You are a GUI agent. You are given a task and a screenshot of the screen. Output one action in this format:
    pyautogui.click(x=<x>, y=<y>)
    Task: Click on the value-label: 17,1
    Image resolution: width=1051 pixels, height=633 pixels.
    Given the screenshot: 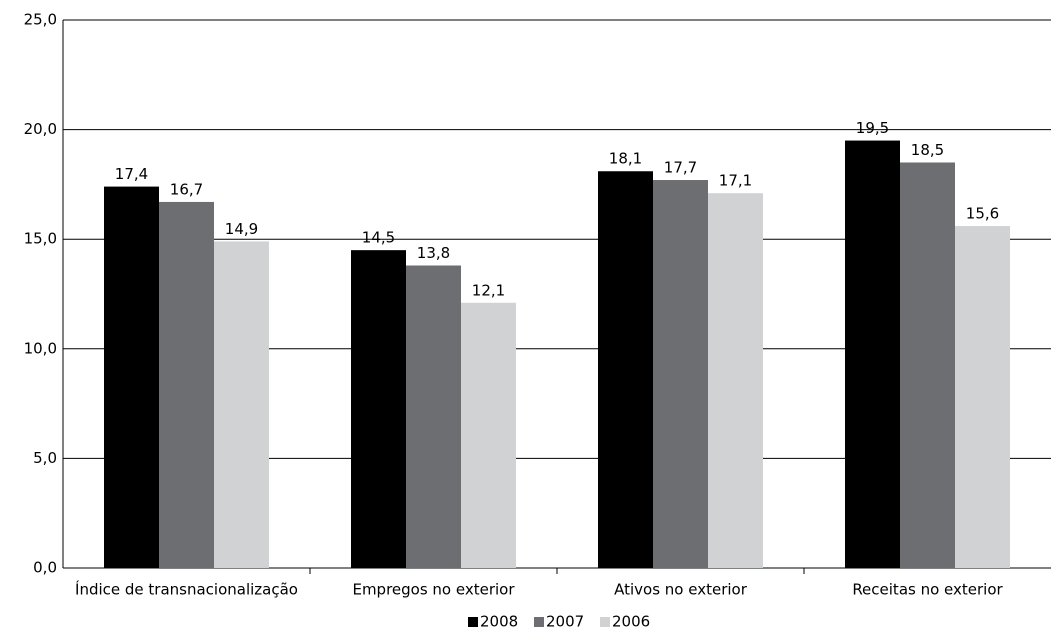 What is the action you would take?
    pyautogui.click(x=735, y=181)
    